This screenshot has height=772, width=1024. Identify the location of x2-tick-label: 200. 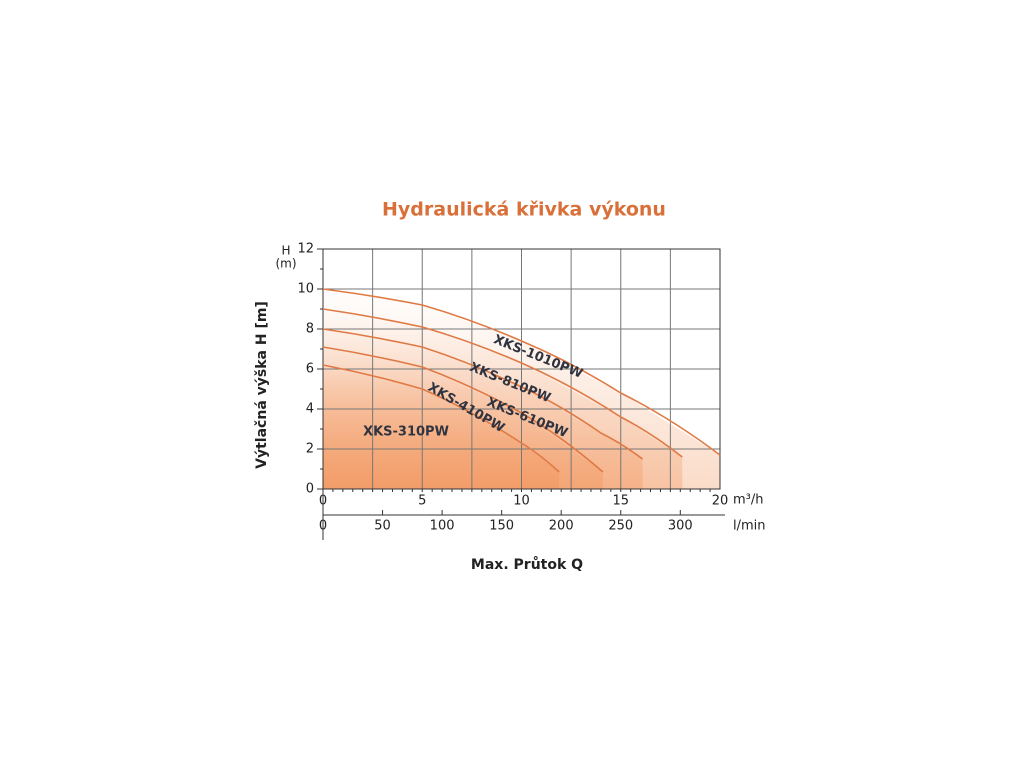
(561, 526).